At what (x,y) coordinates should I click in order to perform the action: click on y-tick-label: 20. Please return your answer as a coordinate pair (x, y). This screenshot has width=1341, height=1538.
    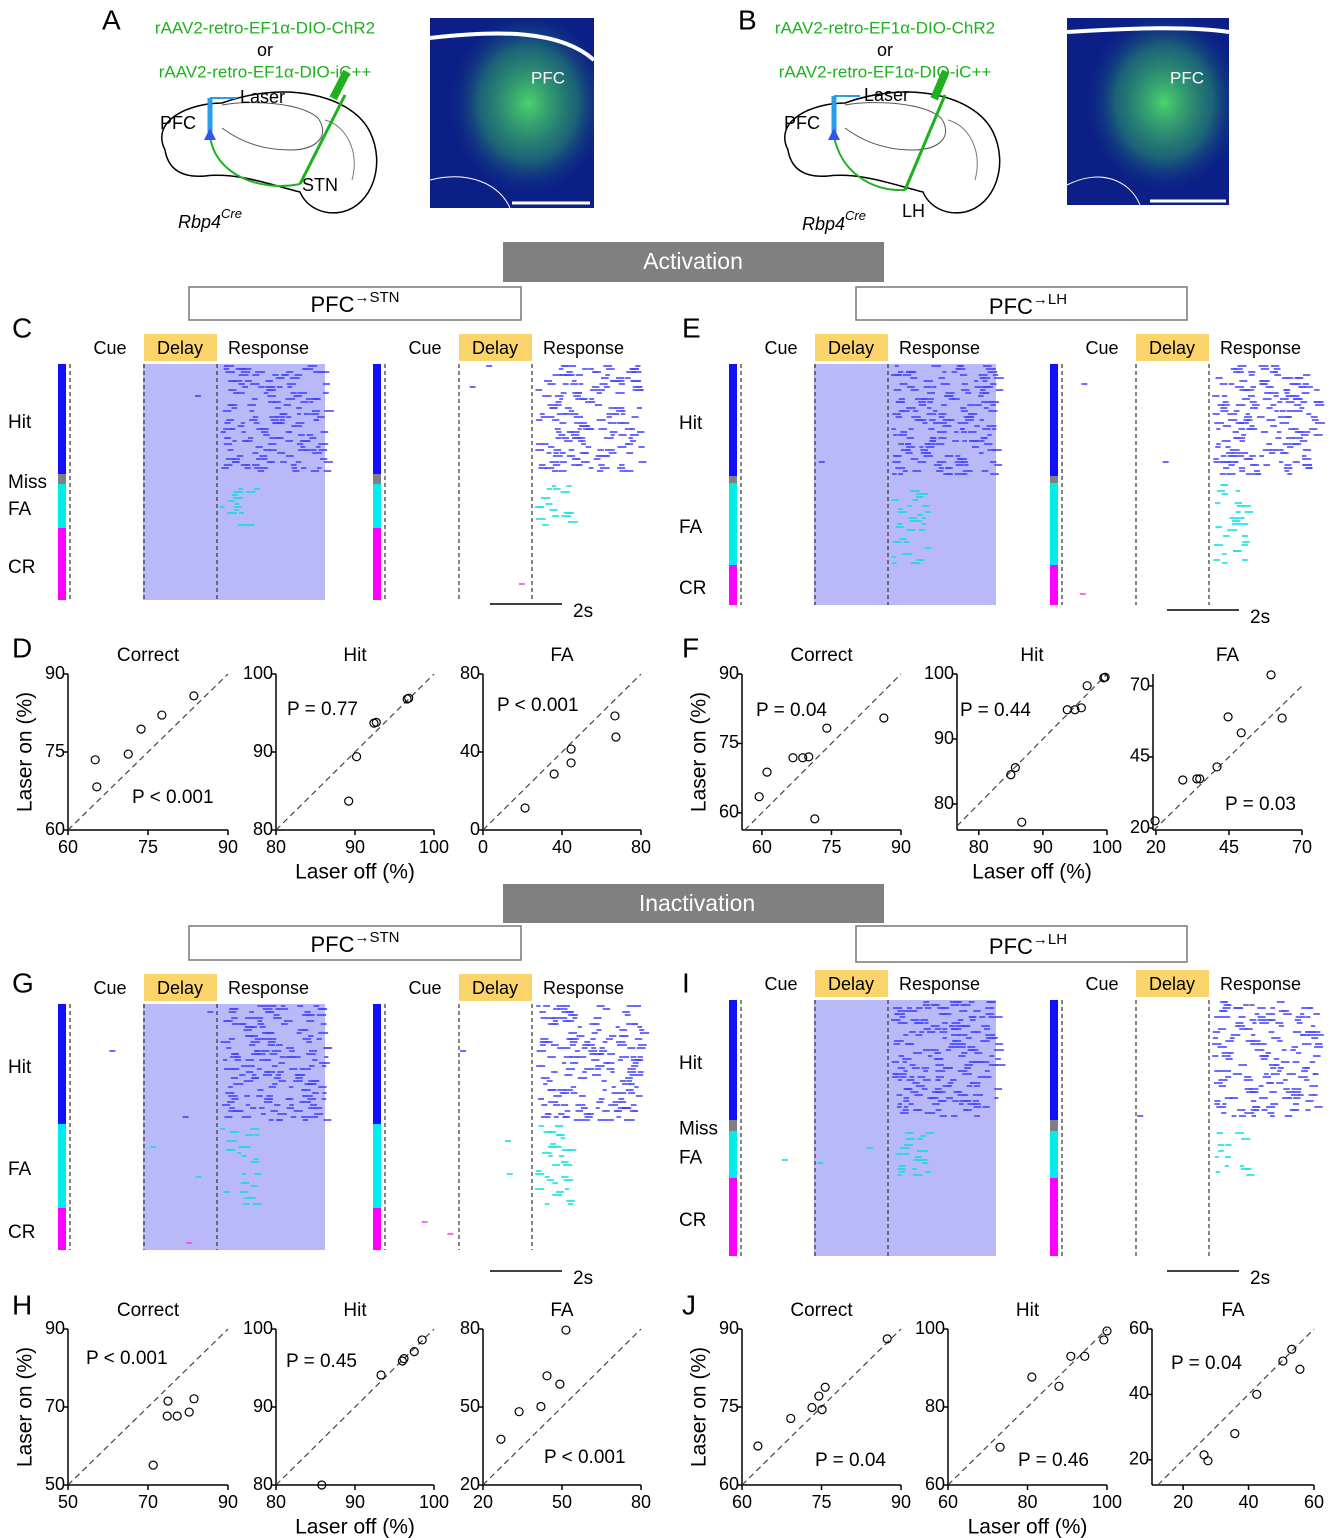
    Looking at the image, I should click on (470, 1484).